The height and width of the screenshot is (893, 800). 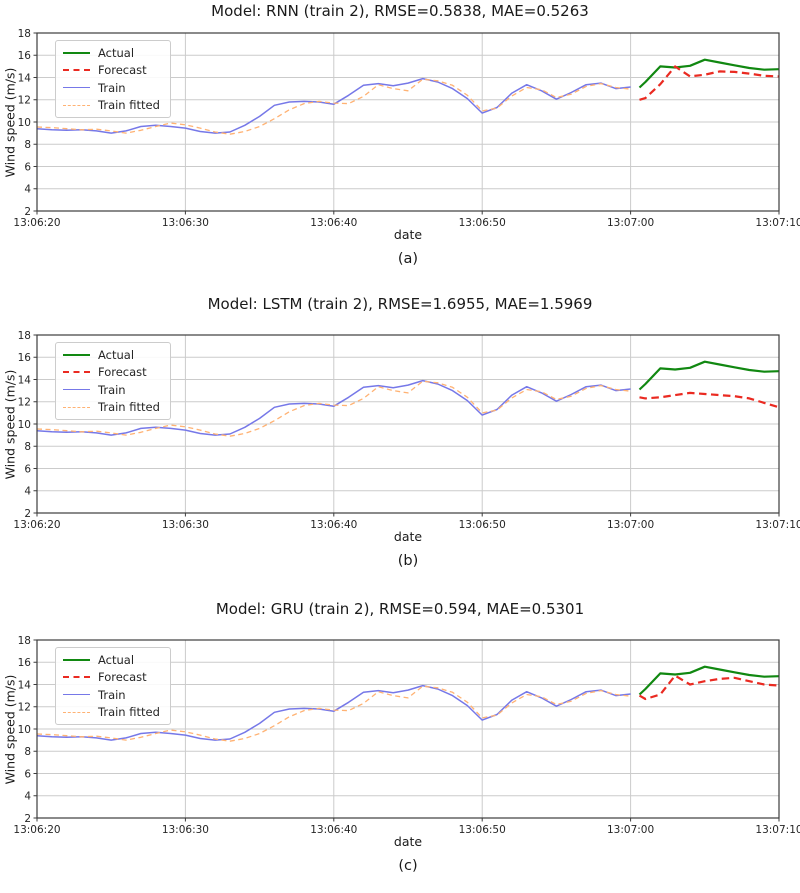 I want to click on x-axis-label-lstm: date, so click(x=408, y=536).